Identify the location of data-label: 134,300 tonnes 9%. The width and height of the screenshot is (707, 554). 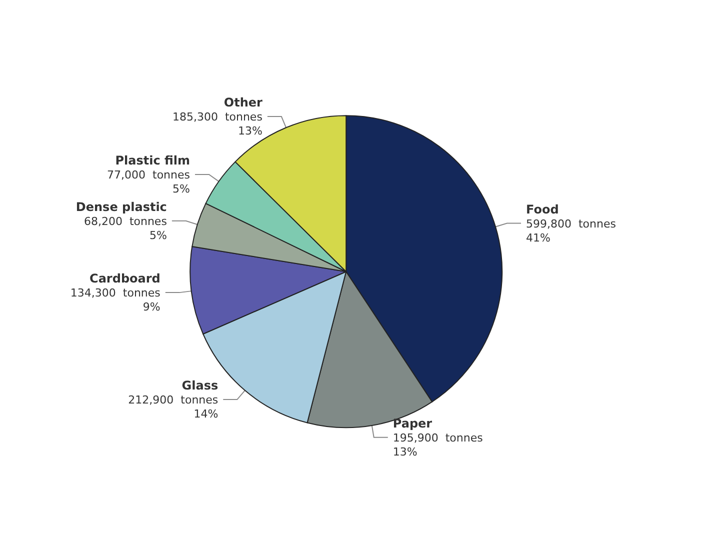
(115, 300).